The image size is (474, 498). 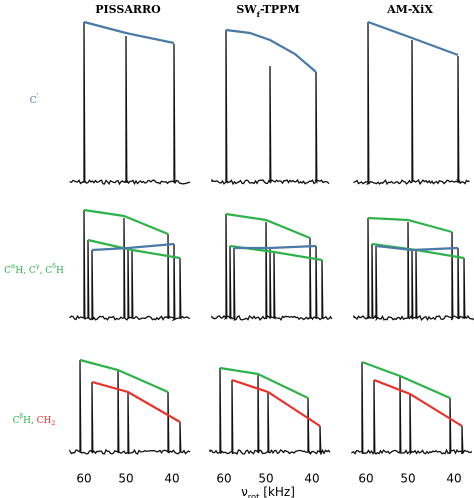 I want to click on text-segment: H, C, so click(x=25, y=271).